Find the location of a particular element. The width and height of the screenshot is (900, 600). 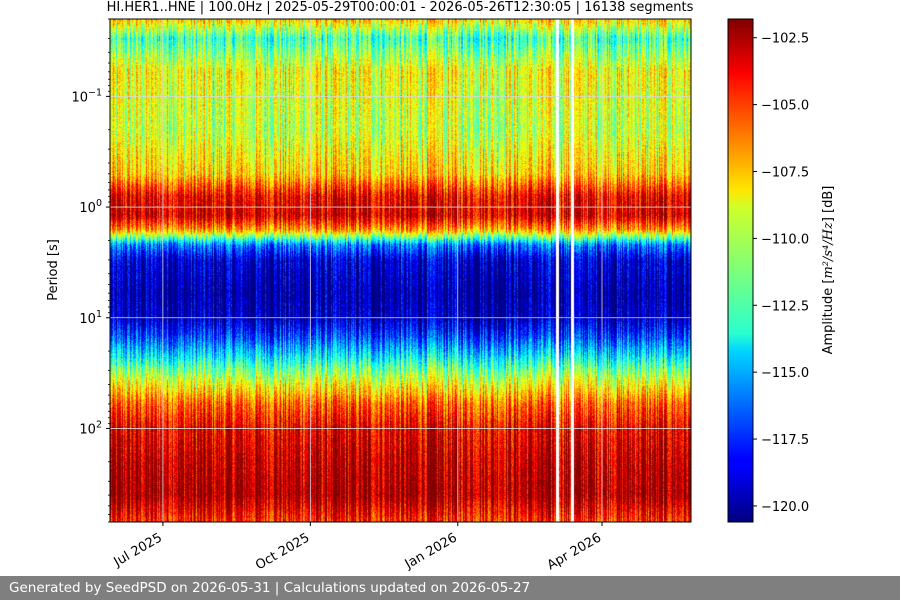

y-tick-label: 10¹ is located at coordinates (90, 318).